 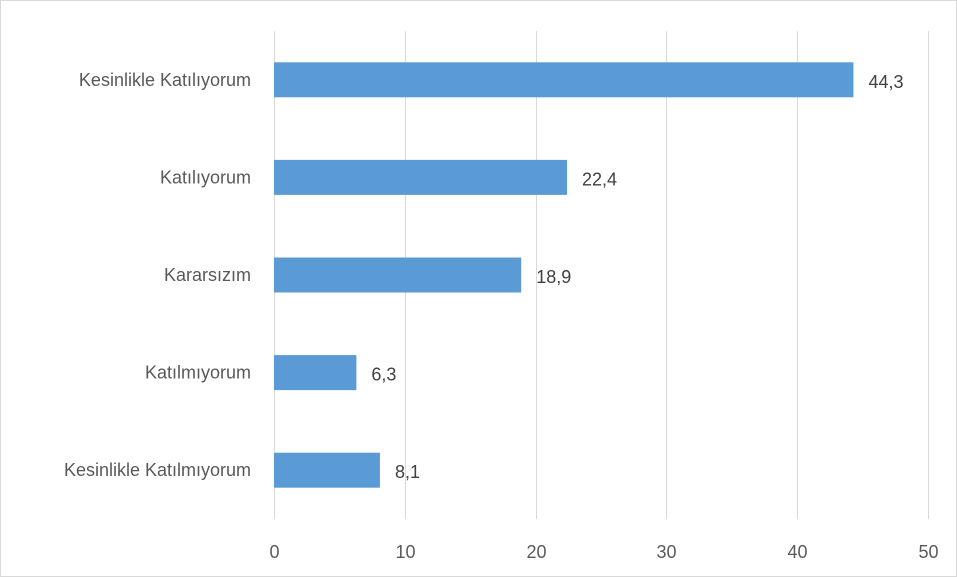 What do you see at coordinates (407, 472) in the screenshot?
I see `data-label-5: 8,1` at bounding box center [407, 472].